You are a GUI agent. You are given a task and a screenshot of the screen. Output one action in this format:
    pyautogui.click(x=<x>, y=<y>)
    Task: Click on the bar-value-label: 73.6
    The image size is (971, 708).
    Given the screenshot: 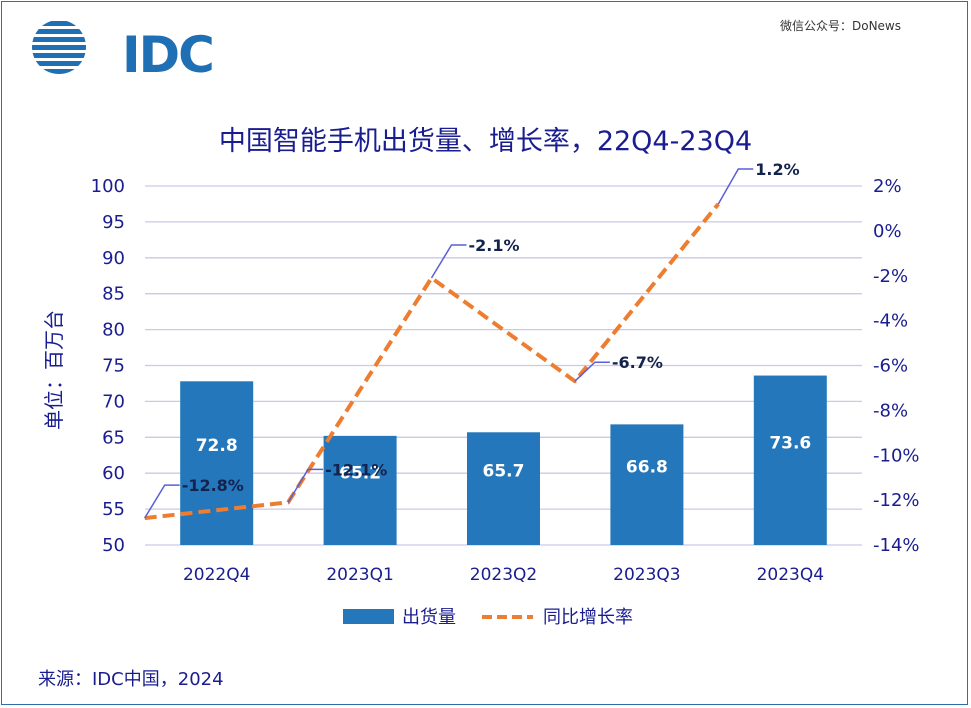 What is the action you would take?
    pyautogui.click(x=790, y=443)
    